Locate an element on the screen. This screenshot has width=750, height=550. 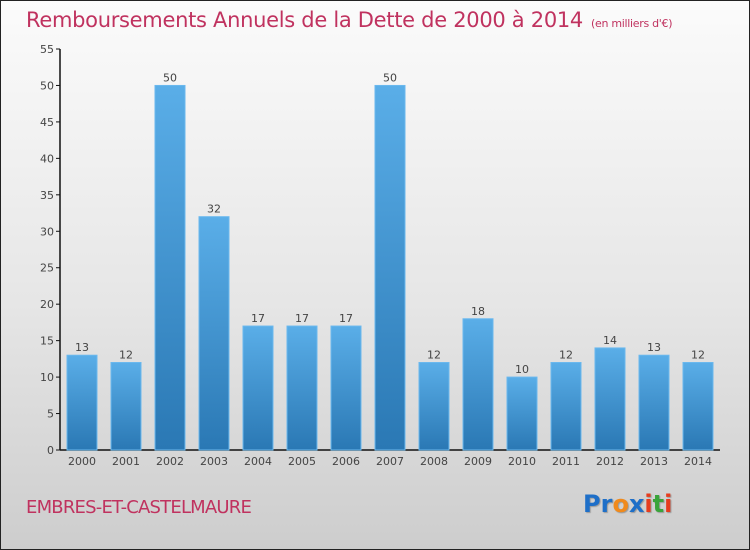
y-tick-label: 30 is located at coordinates (47, 231).